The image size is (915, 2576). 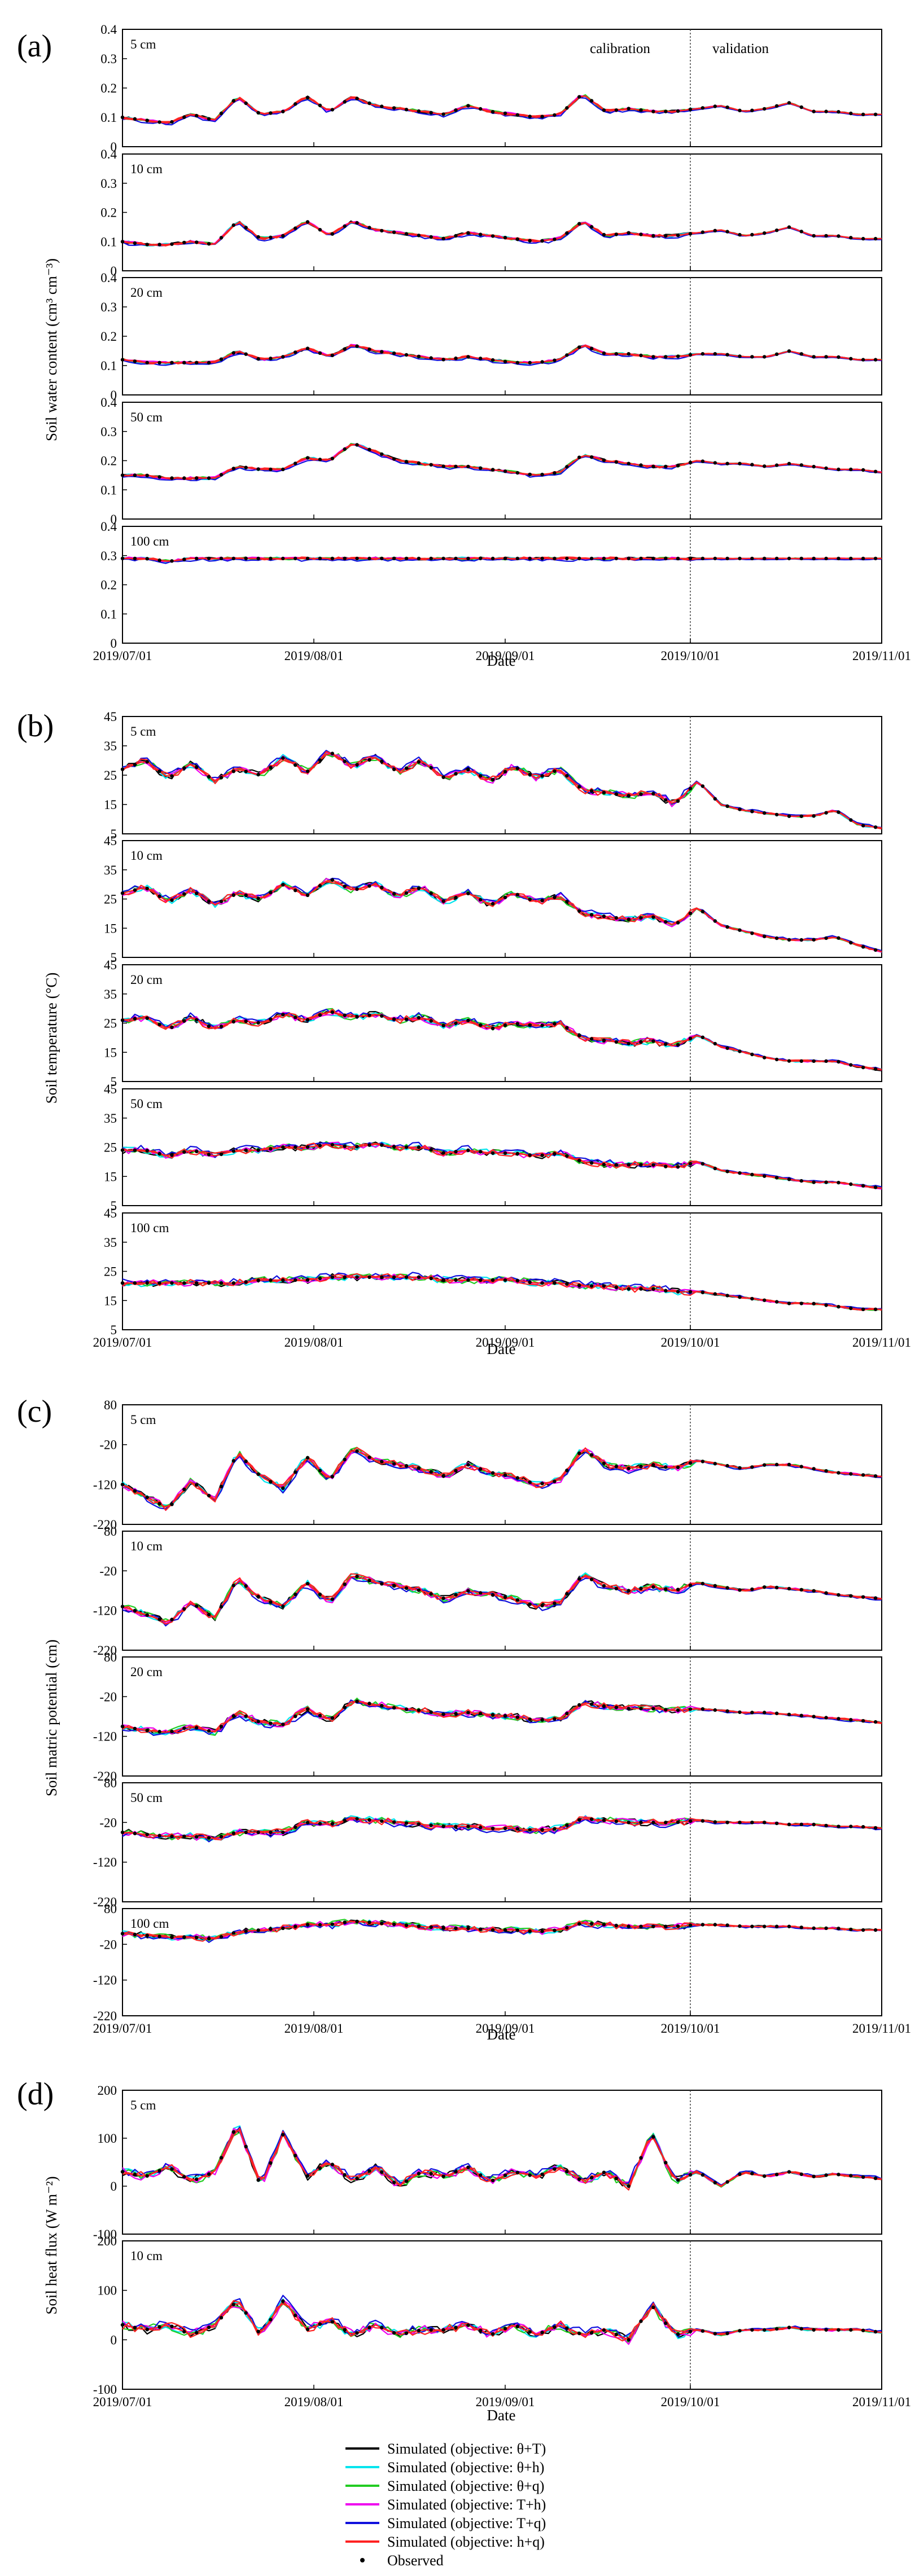 I want to click on y-tick-label: 0.2, so click(x=109, y=213).